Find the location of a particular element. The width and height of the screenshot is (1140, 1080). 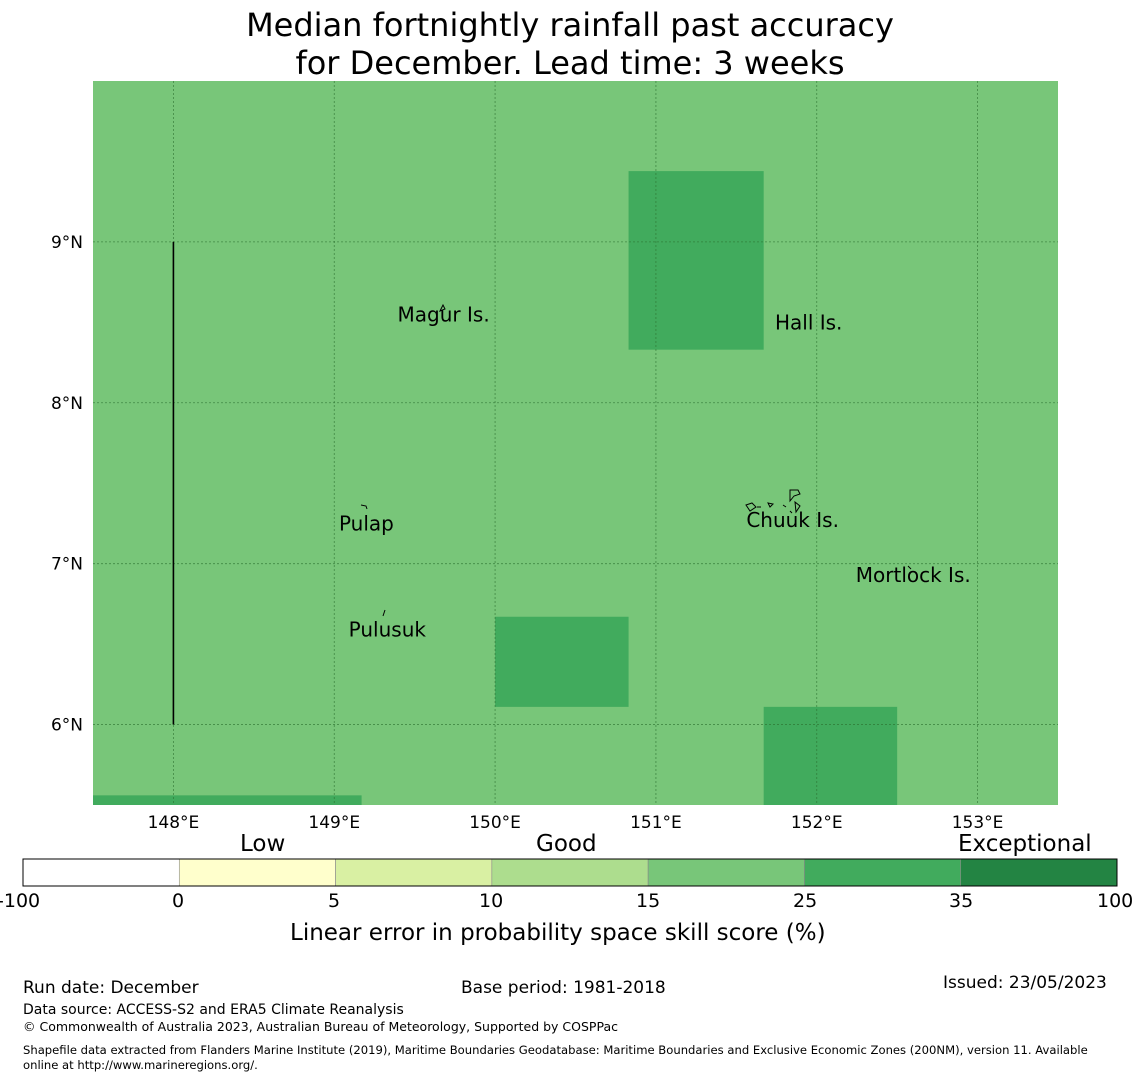

place-label: Hall Is. is located at coordinates (808, 322).